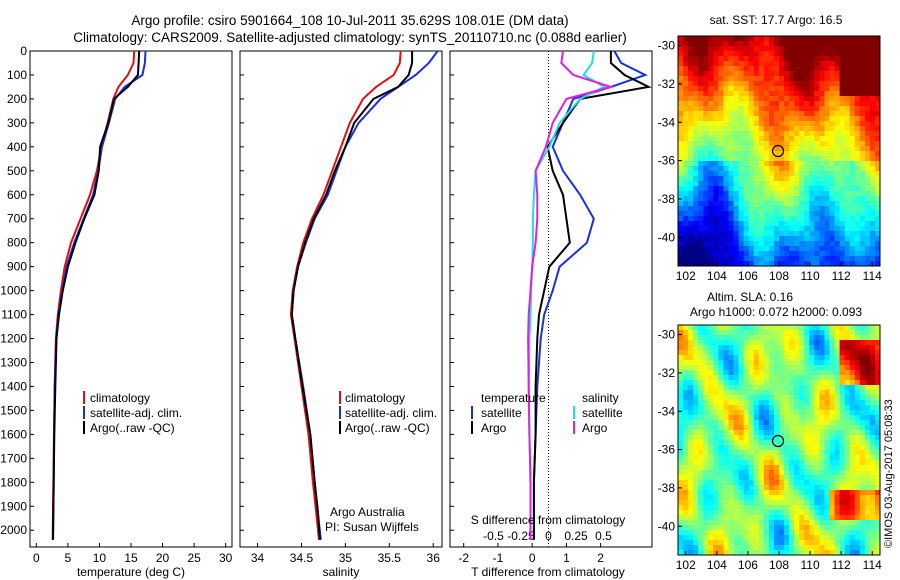  Describe the element at coordinates (17, 123) in the screenshot. I see `depth-tick-label: 300` at that location.